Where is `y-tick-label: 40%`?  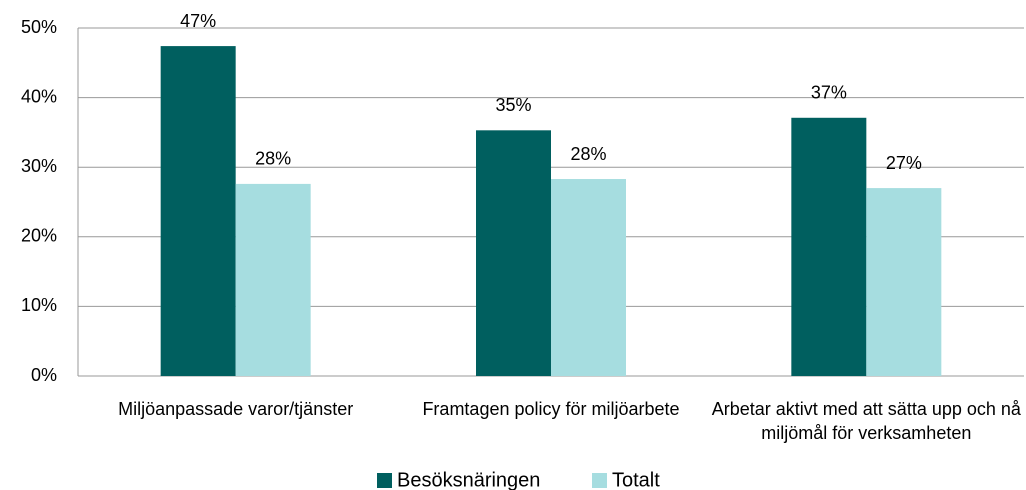
y-tick-label: 40% is located at coordinates (39, 96).